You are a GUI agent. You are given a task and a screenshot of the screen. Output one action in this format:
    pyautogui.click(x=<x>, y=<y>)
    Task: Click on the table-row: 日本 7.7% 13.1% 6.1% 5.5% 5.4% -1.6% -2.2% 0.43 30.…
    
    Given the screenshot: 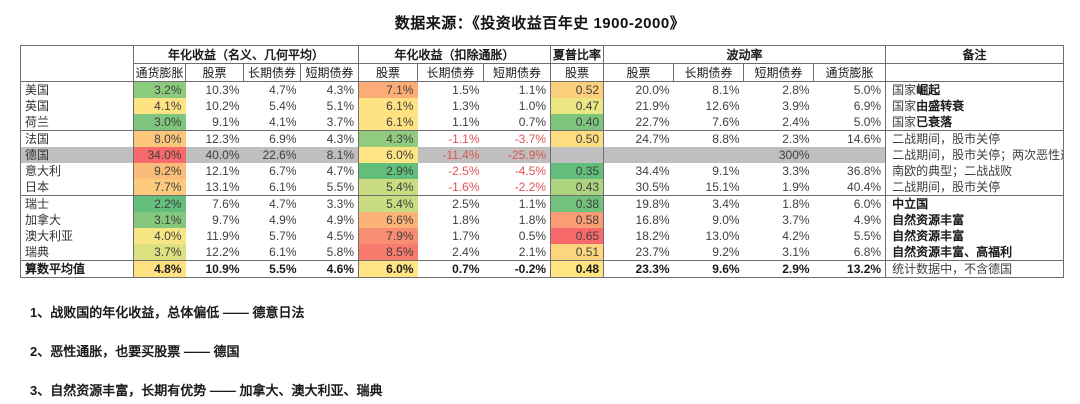 What is the action you would take?
    pyautogui.click(x=542, y=187)
    